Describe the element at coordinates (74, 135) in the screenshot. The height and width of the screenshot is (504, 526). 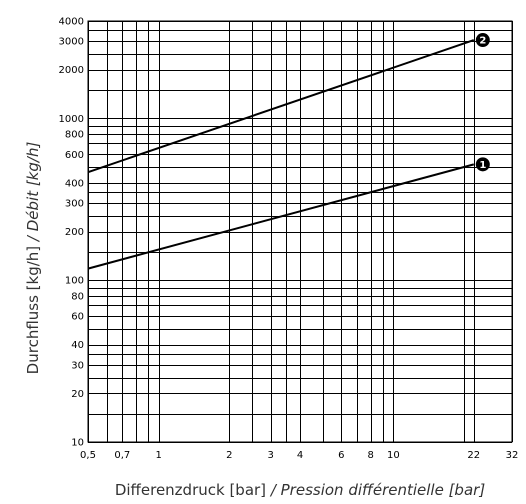
I see `y-tick-label: 800` at that location.